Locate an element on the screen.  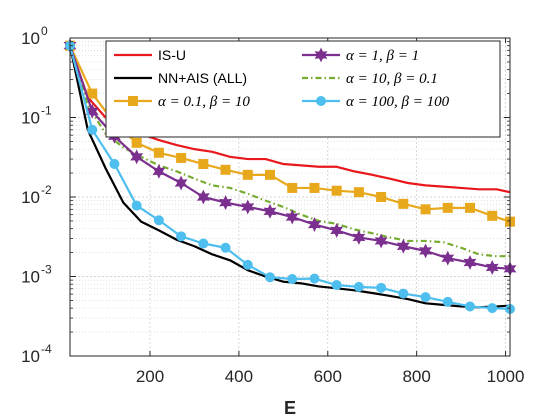
legend-item: IS-U is located at coordinates (150, 55).